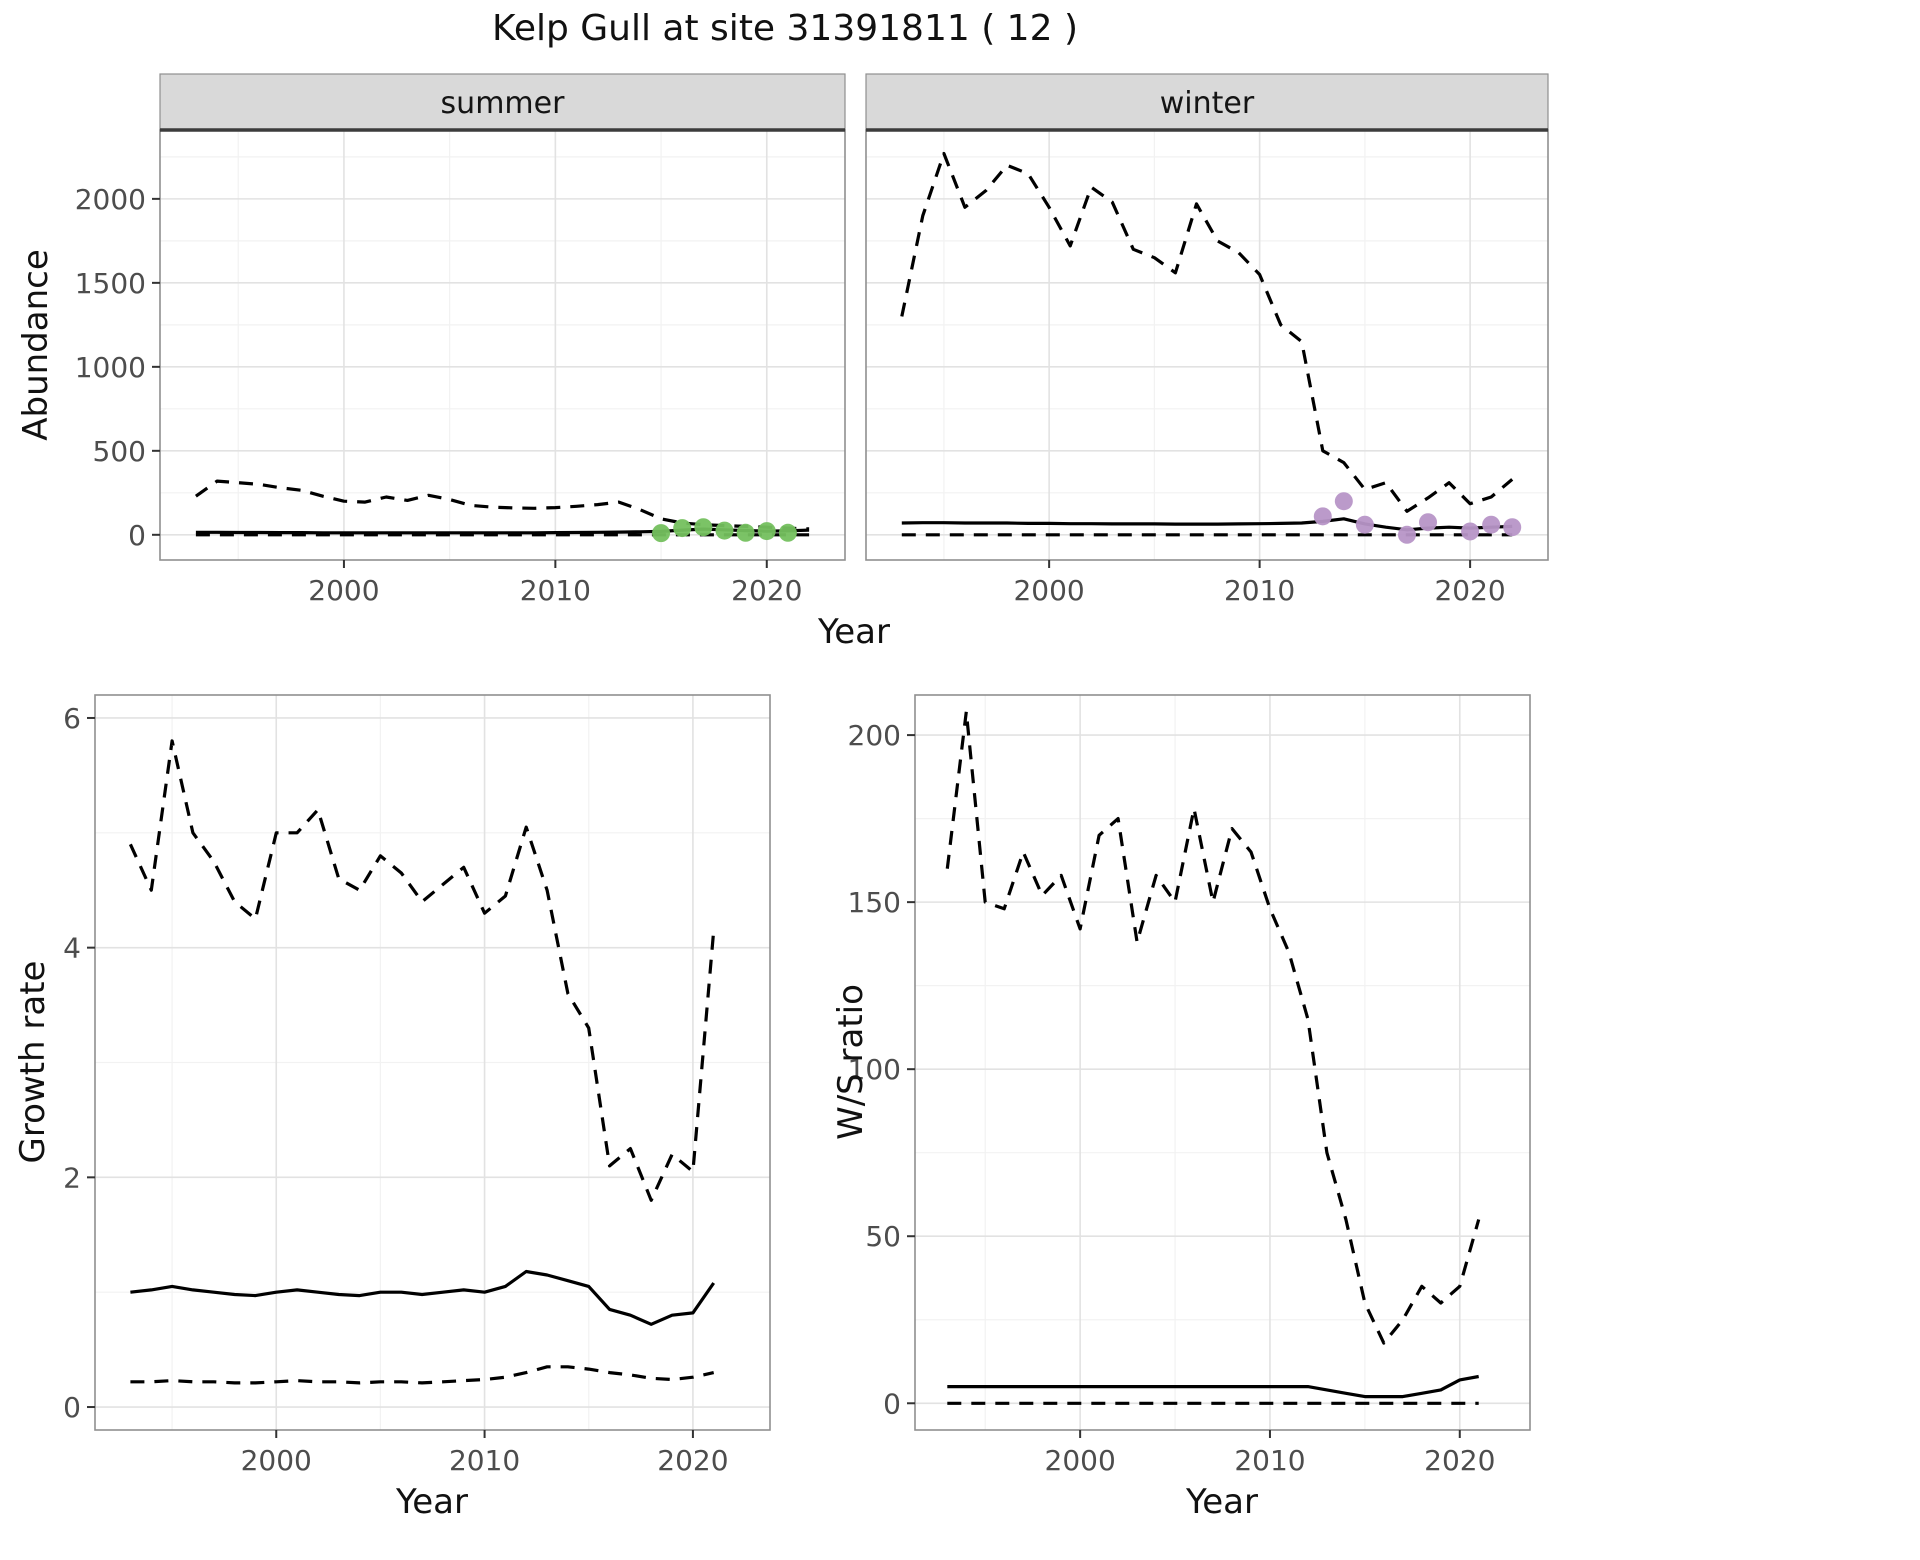 This screenshot has width=1920, height=1560. I want to click on facet-strip-winter, so click(1207, 102).